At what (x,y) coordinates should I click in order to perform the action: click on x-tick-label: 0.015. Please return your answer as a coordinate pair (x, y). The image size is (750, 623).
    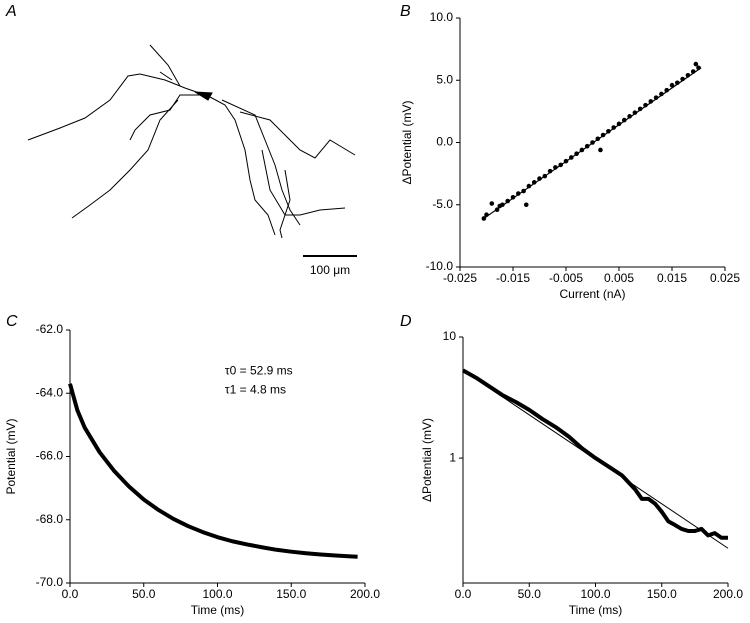
    Looking at the image, I should click on (672, 278).